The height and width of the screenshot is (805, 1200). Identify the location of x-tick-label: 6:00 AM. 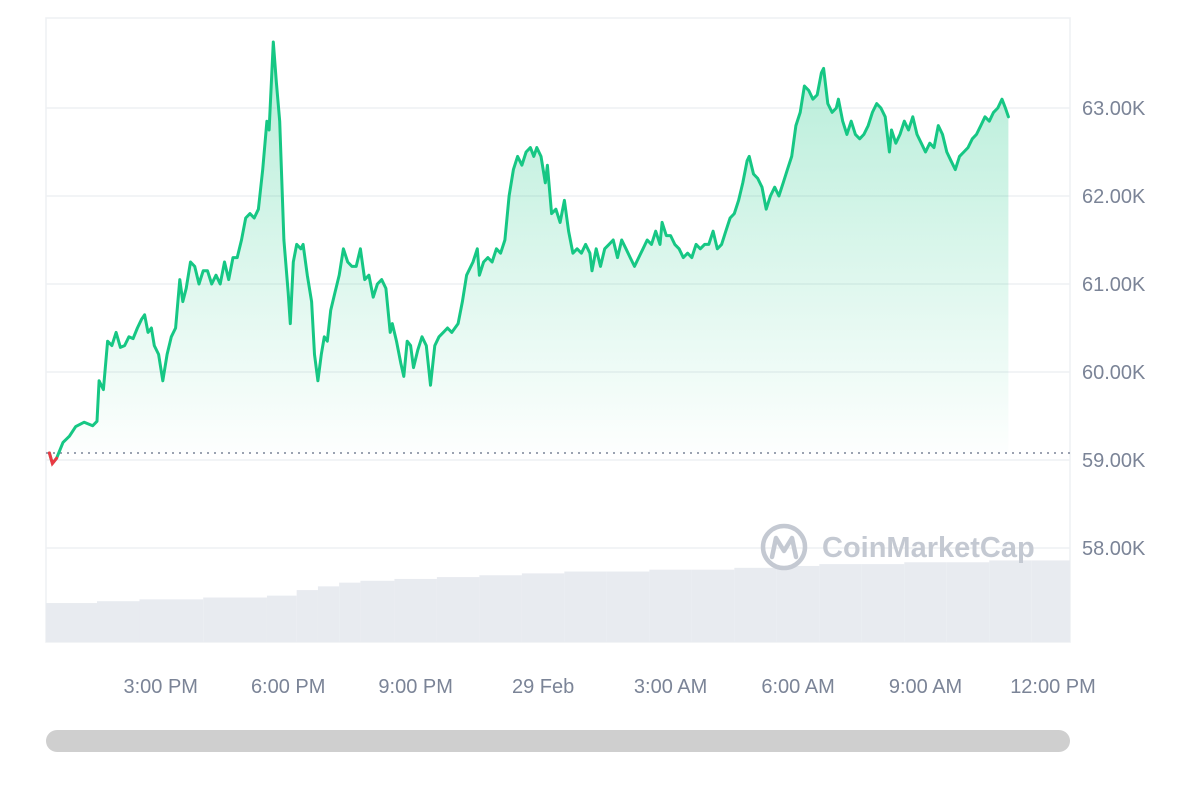
(797, 687).